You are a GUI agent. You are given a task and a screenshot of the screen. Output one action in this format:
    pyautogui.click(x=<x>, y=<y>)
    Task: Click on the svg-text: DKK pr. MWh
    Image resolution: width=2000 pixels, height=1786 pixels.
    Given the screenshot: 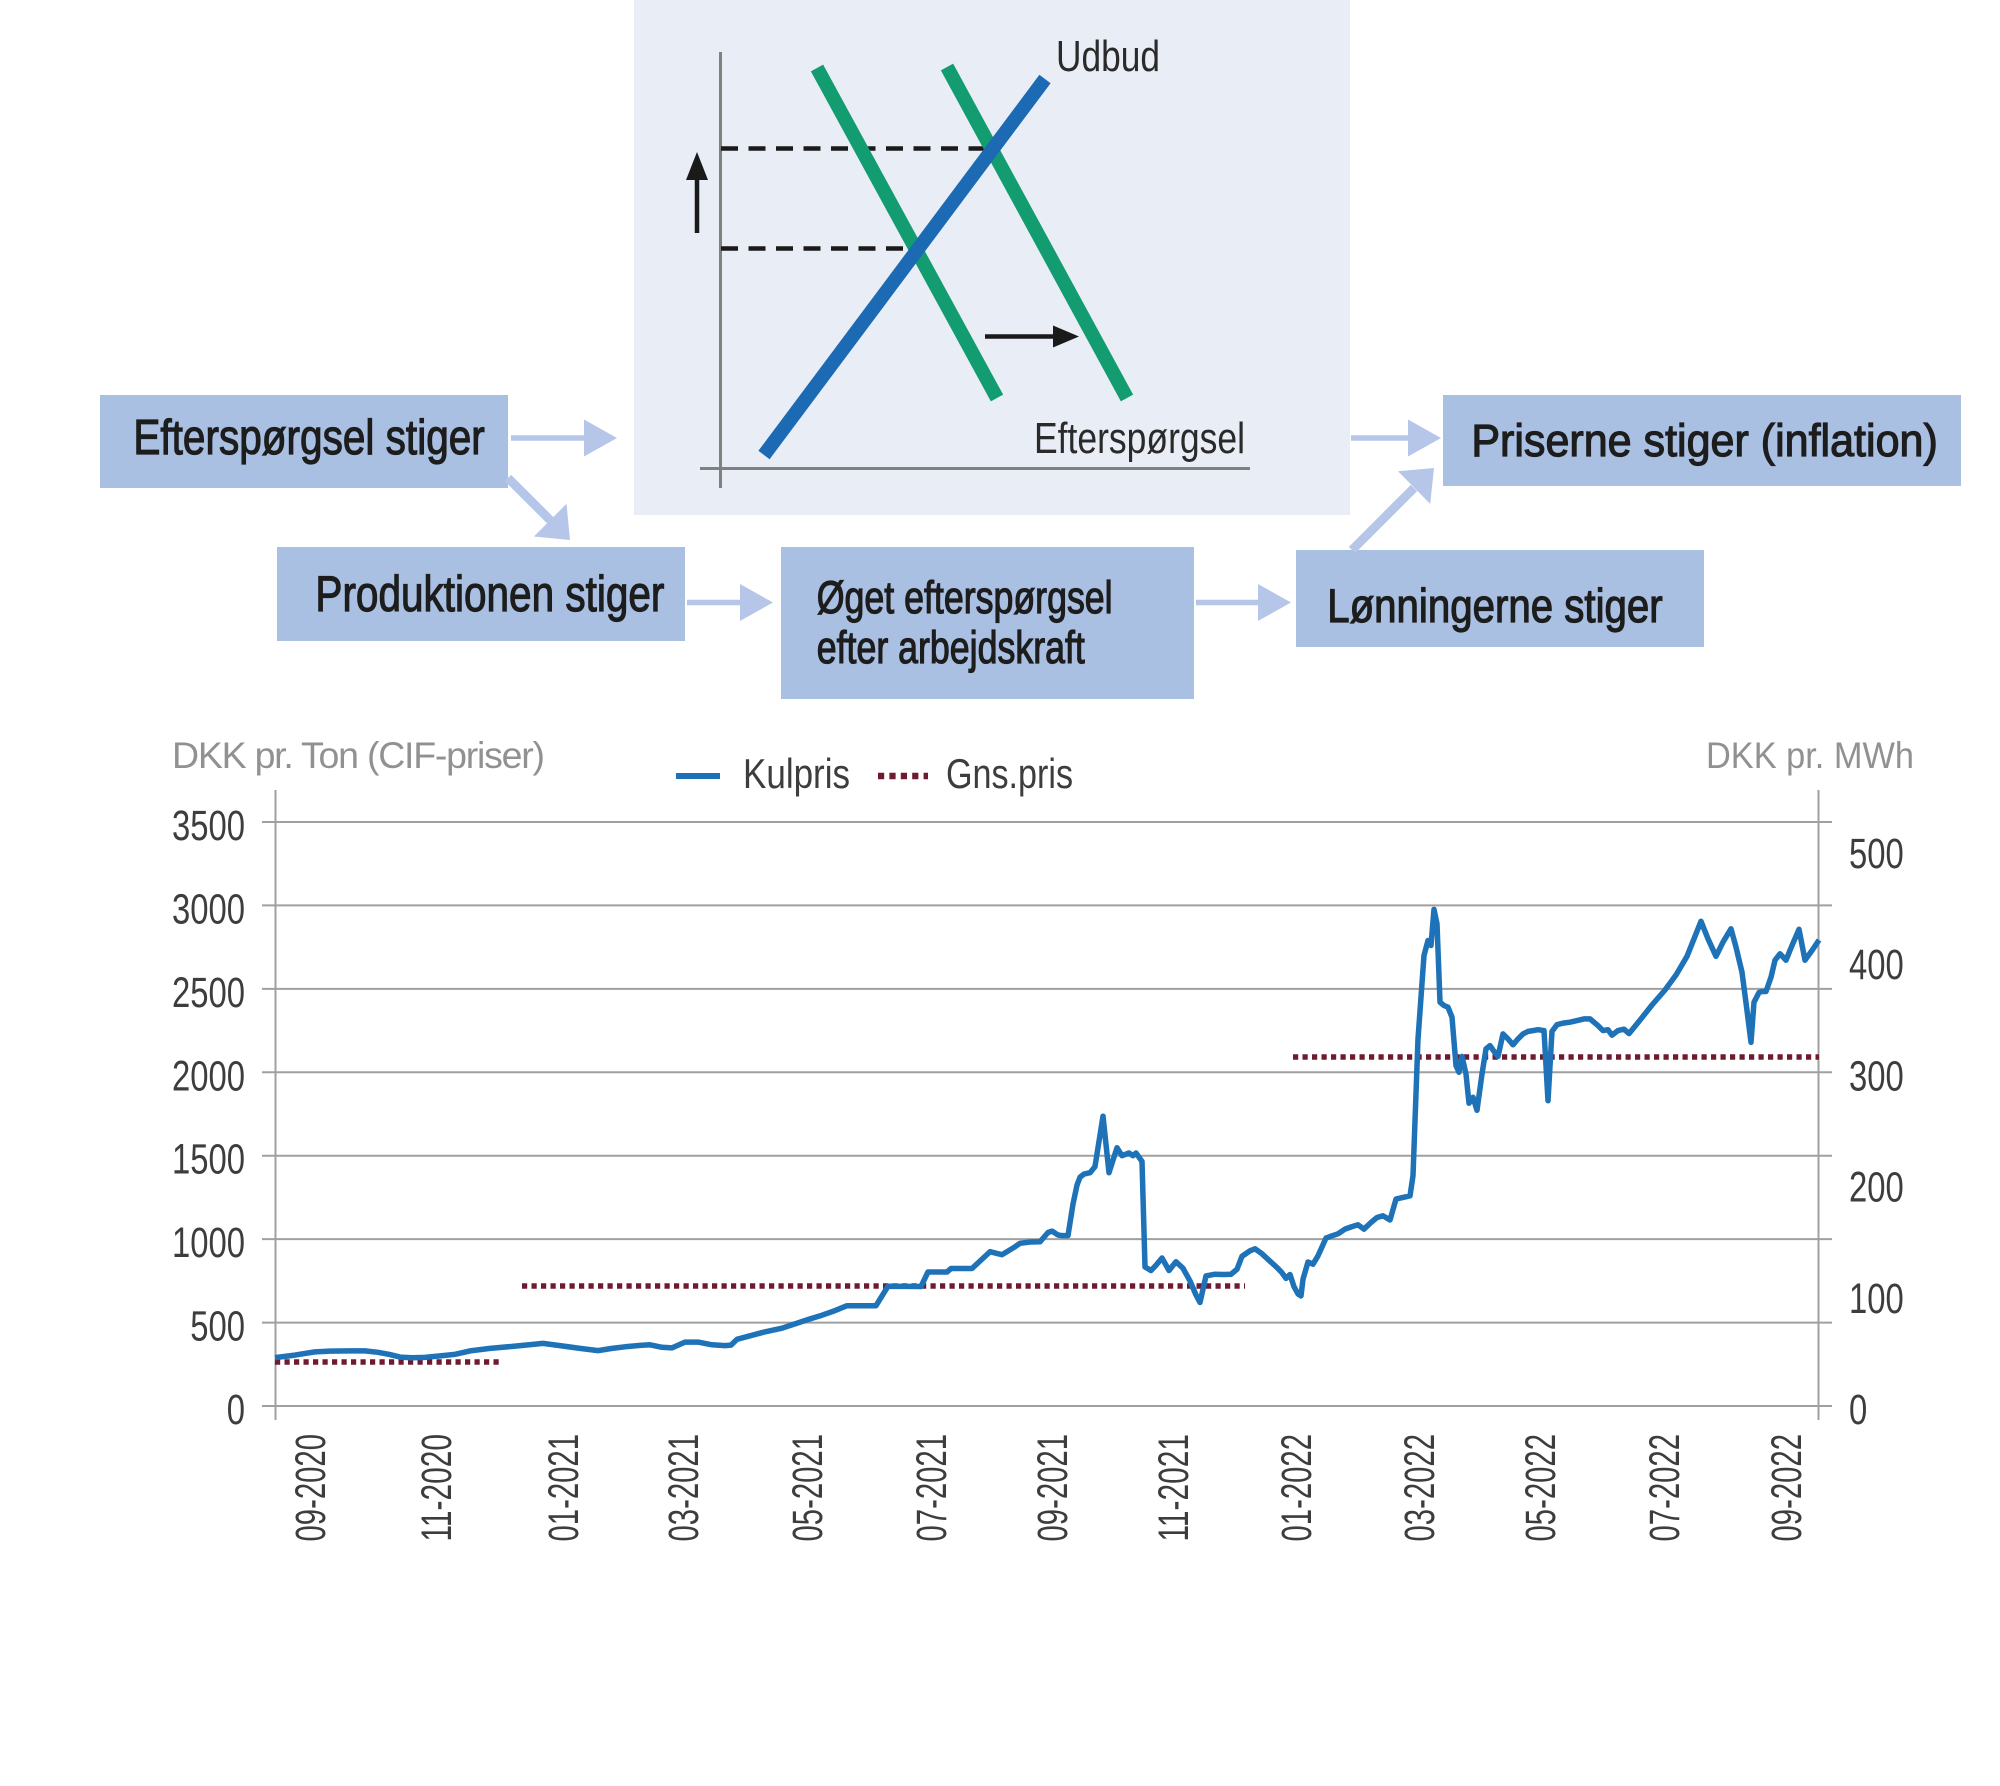 What is the action you would take?
    pyautogui.click(x=1810, y=755)
    